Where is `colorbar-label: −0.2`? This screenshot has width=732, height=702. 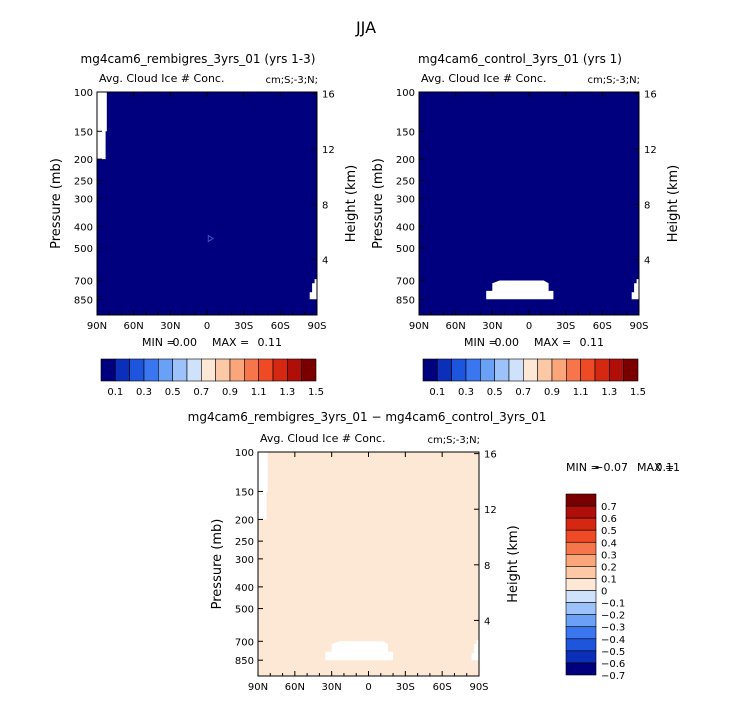 colorbar-label: −0.2 is located at coordinates (613, 616).